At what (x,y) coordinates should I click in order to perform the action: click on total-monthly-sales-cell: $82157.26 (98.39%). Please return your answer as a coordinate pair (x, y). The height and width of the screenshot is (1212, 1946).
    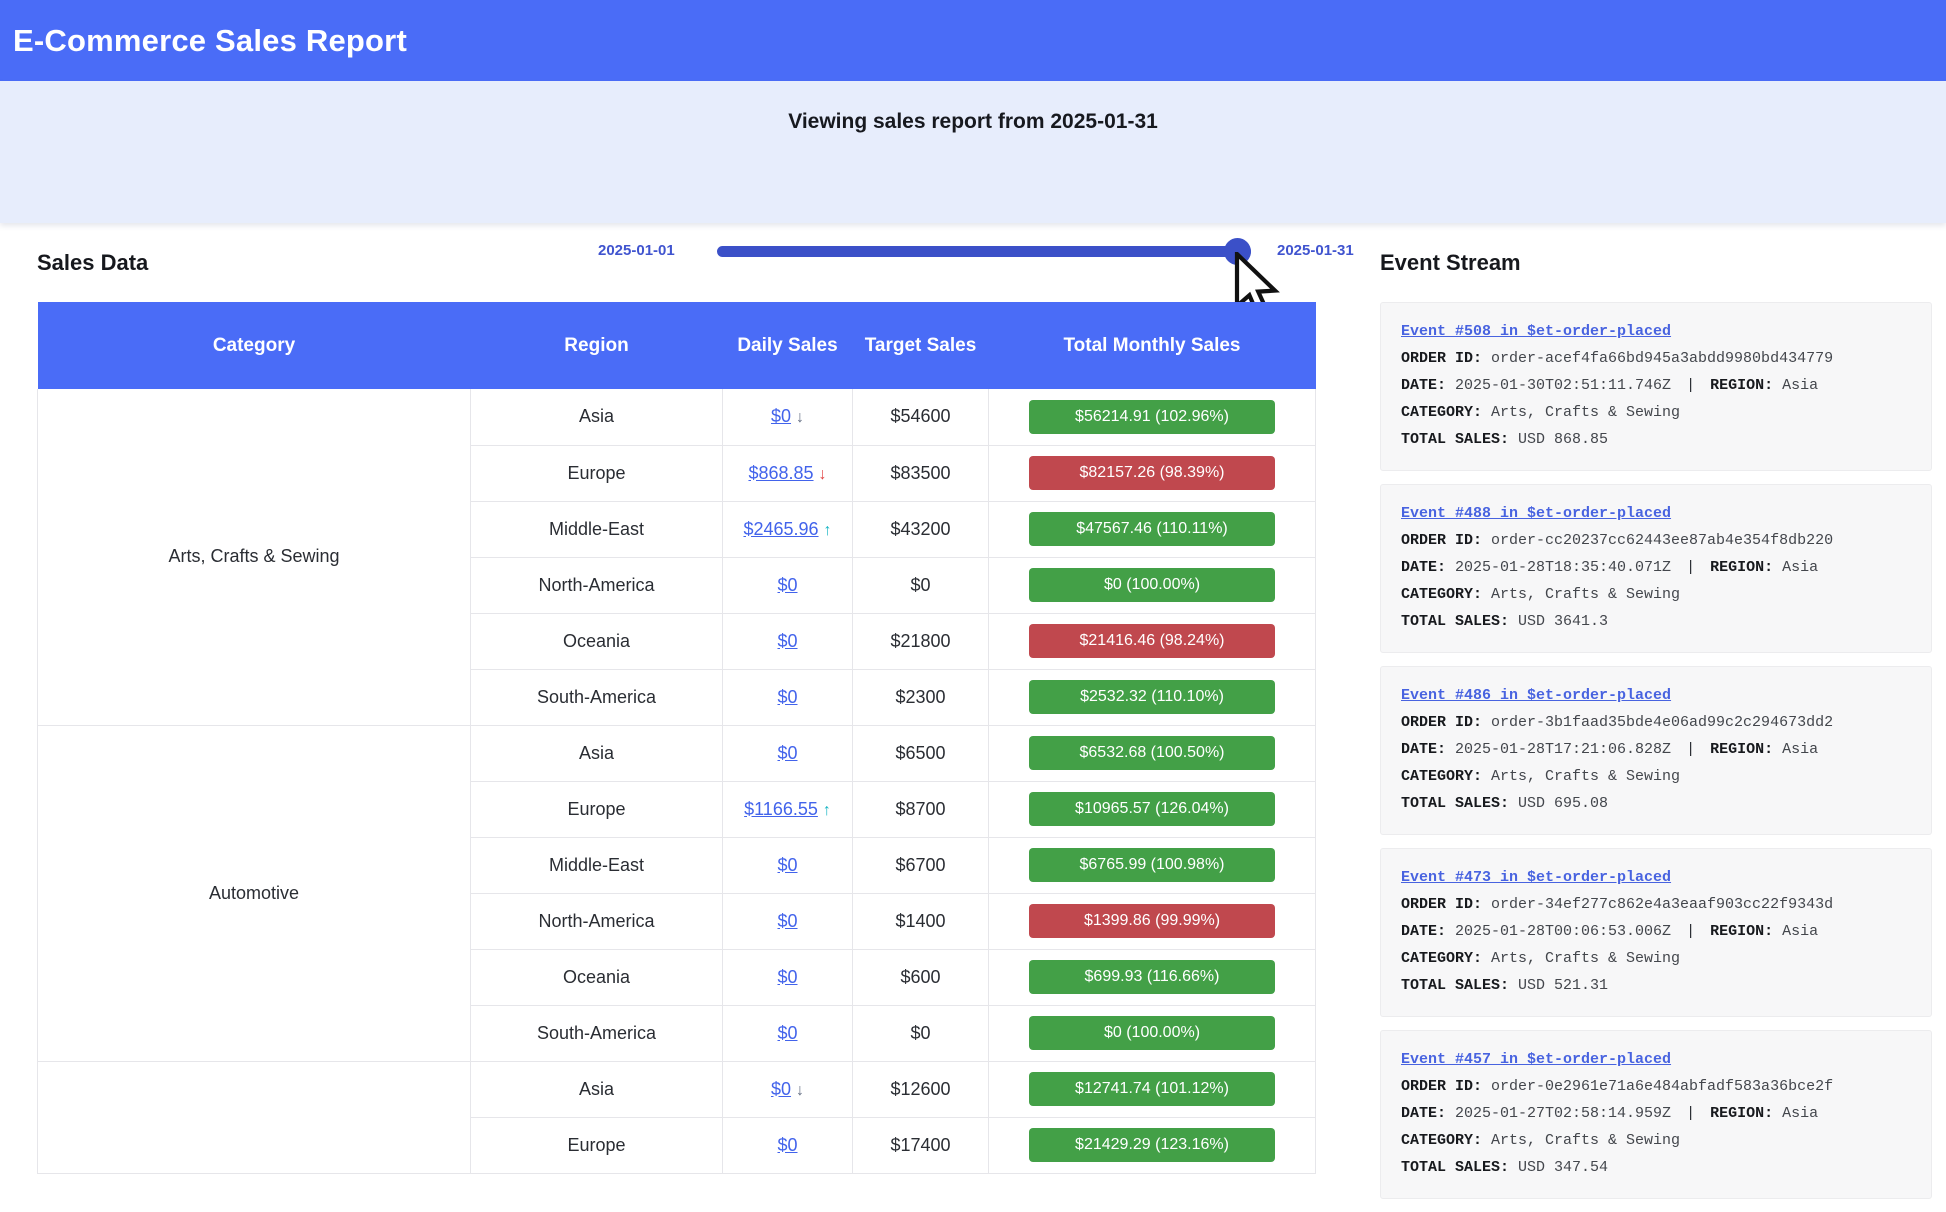
    Looking at the image, I should click on (1152, 473).